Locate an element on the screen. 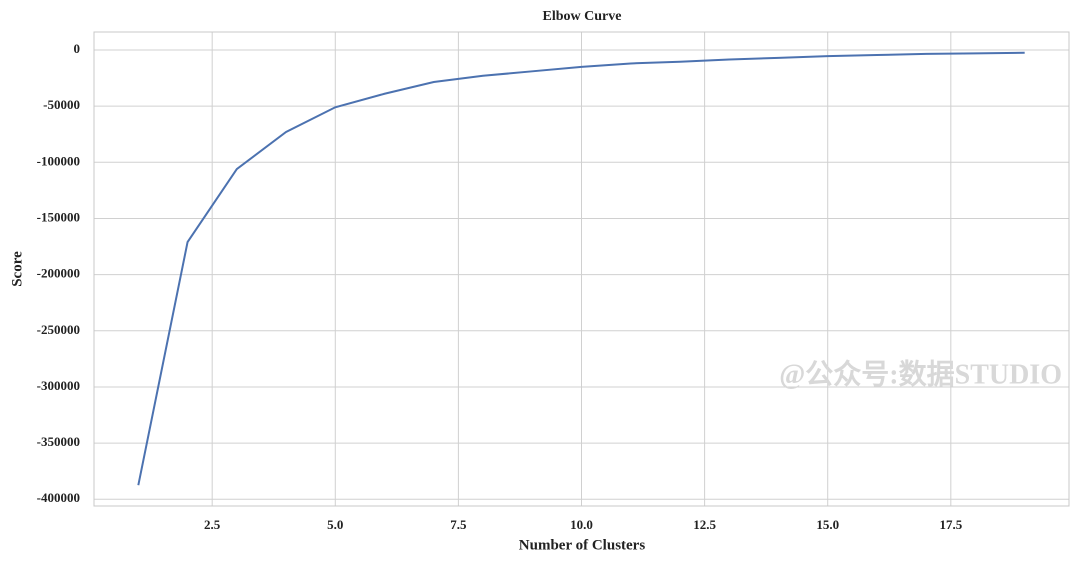 The width and height of the screenshot is (1080, 570). x-tick-label: 5.0 is located at coordinates (335, 524).